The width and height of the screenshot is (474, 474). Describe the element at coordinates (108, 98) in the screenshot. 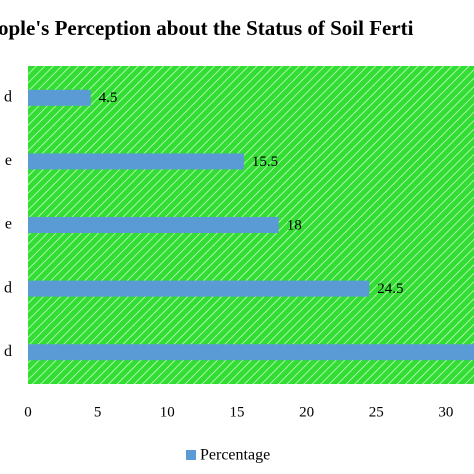

I see `value-label: 4.5` at that location.